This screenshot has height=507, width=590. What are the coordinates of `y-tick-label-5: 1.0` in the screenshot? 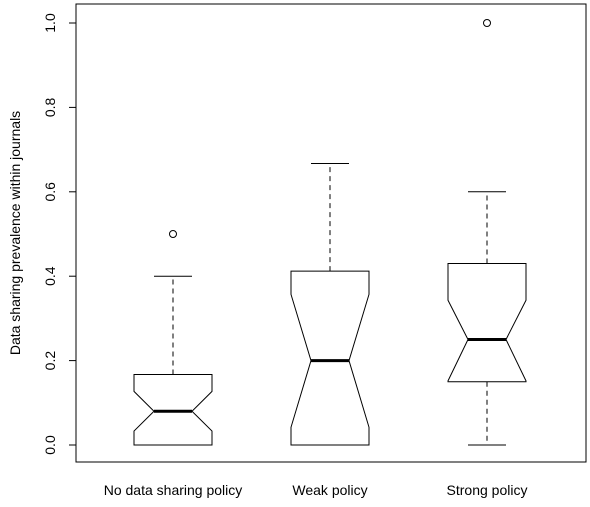 It's located at (50, 23).